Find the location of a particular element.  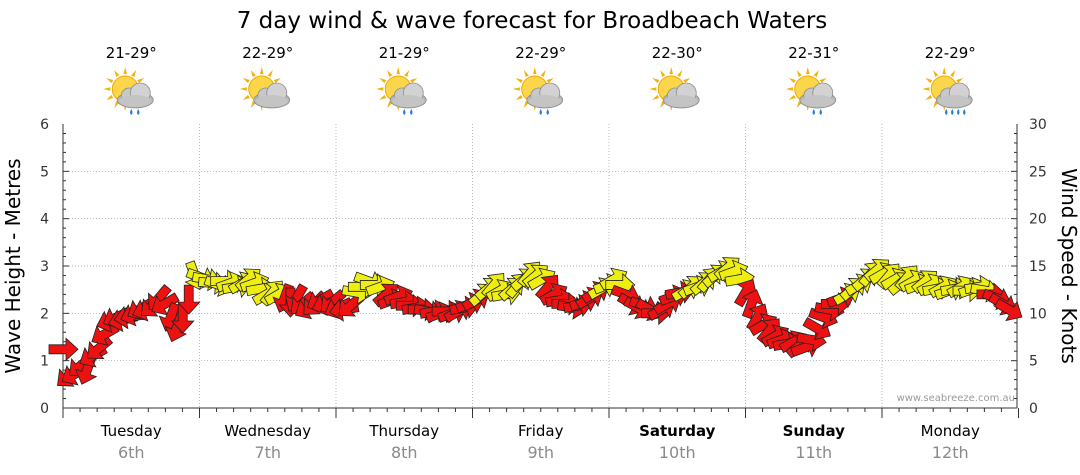

day-date-label: 7th is located at coordinates (267, 452).